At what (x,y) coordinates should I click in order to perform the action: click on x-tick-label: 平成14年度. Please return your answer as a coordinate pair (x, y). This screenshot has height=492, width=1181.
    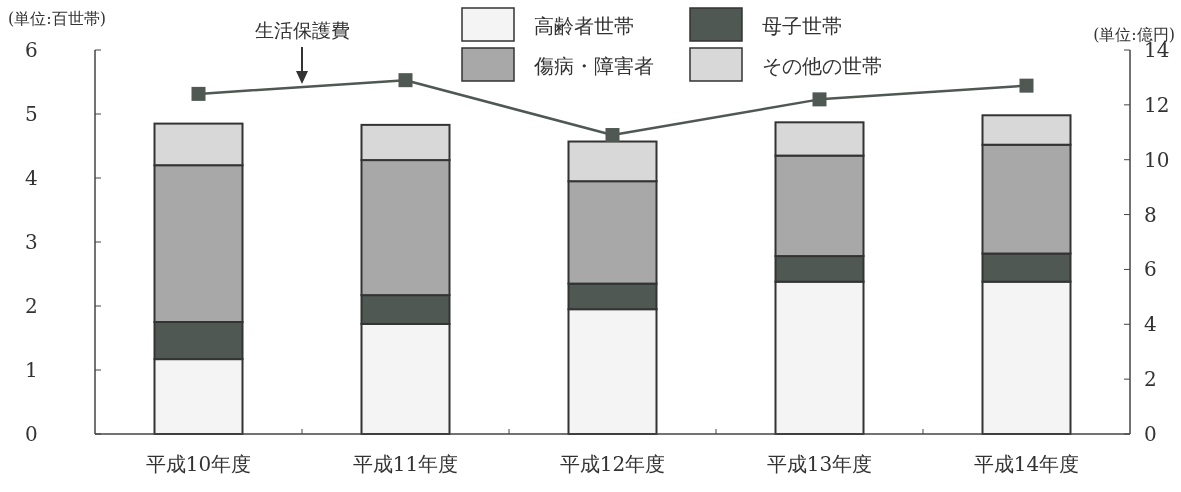
    Looking at the image, I should click on (1026, 464).